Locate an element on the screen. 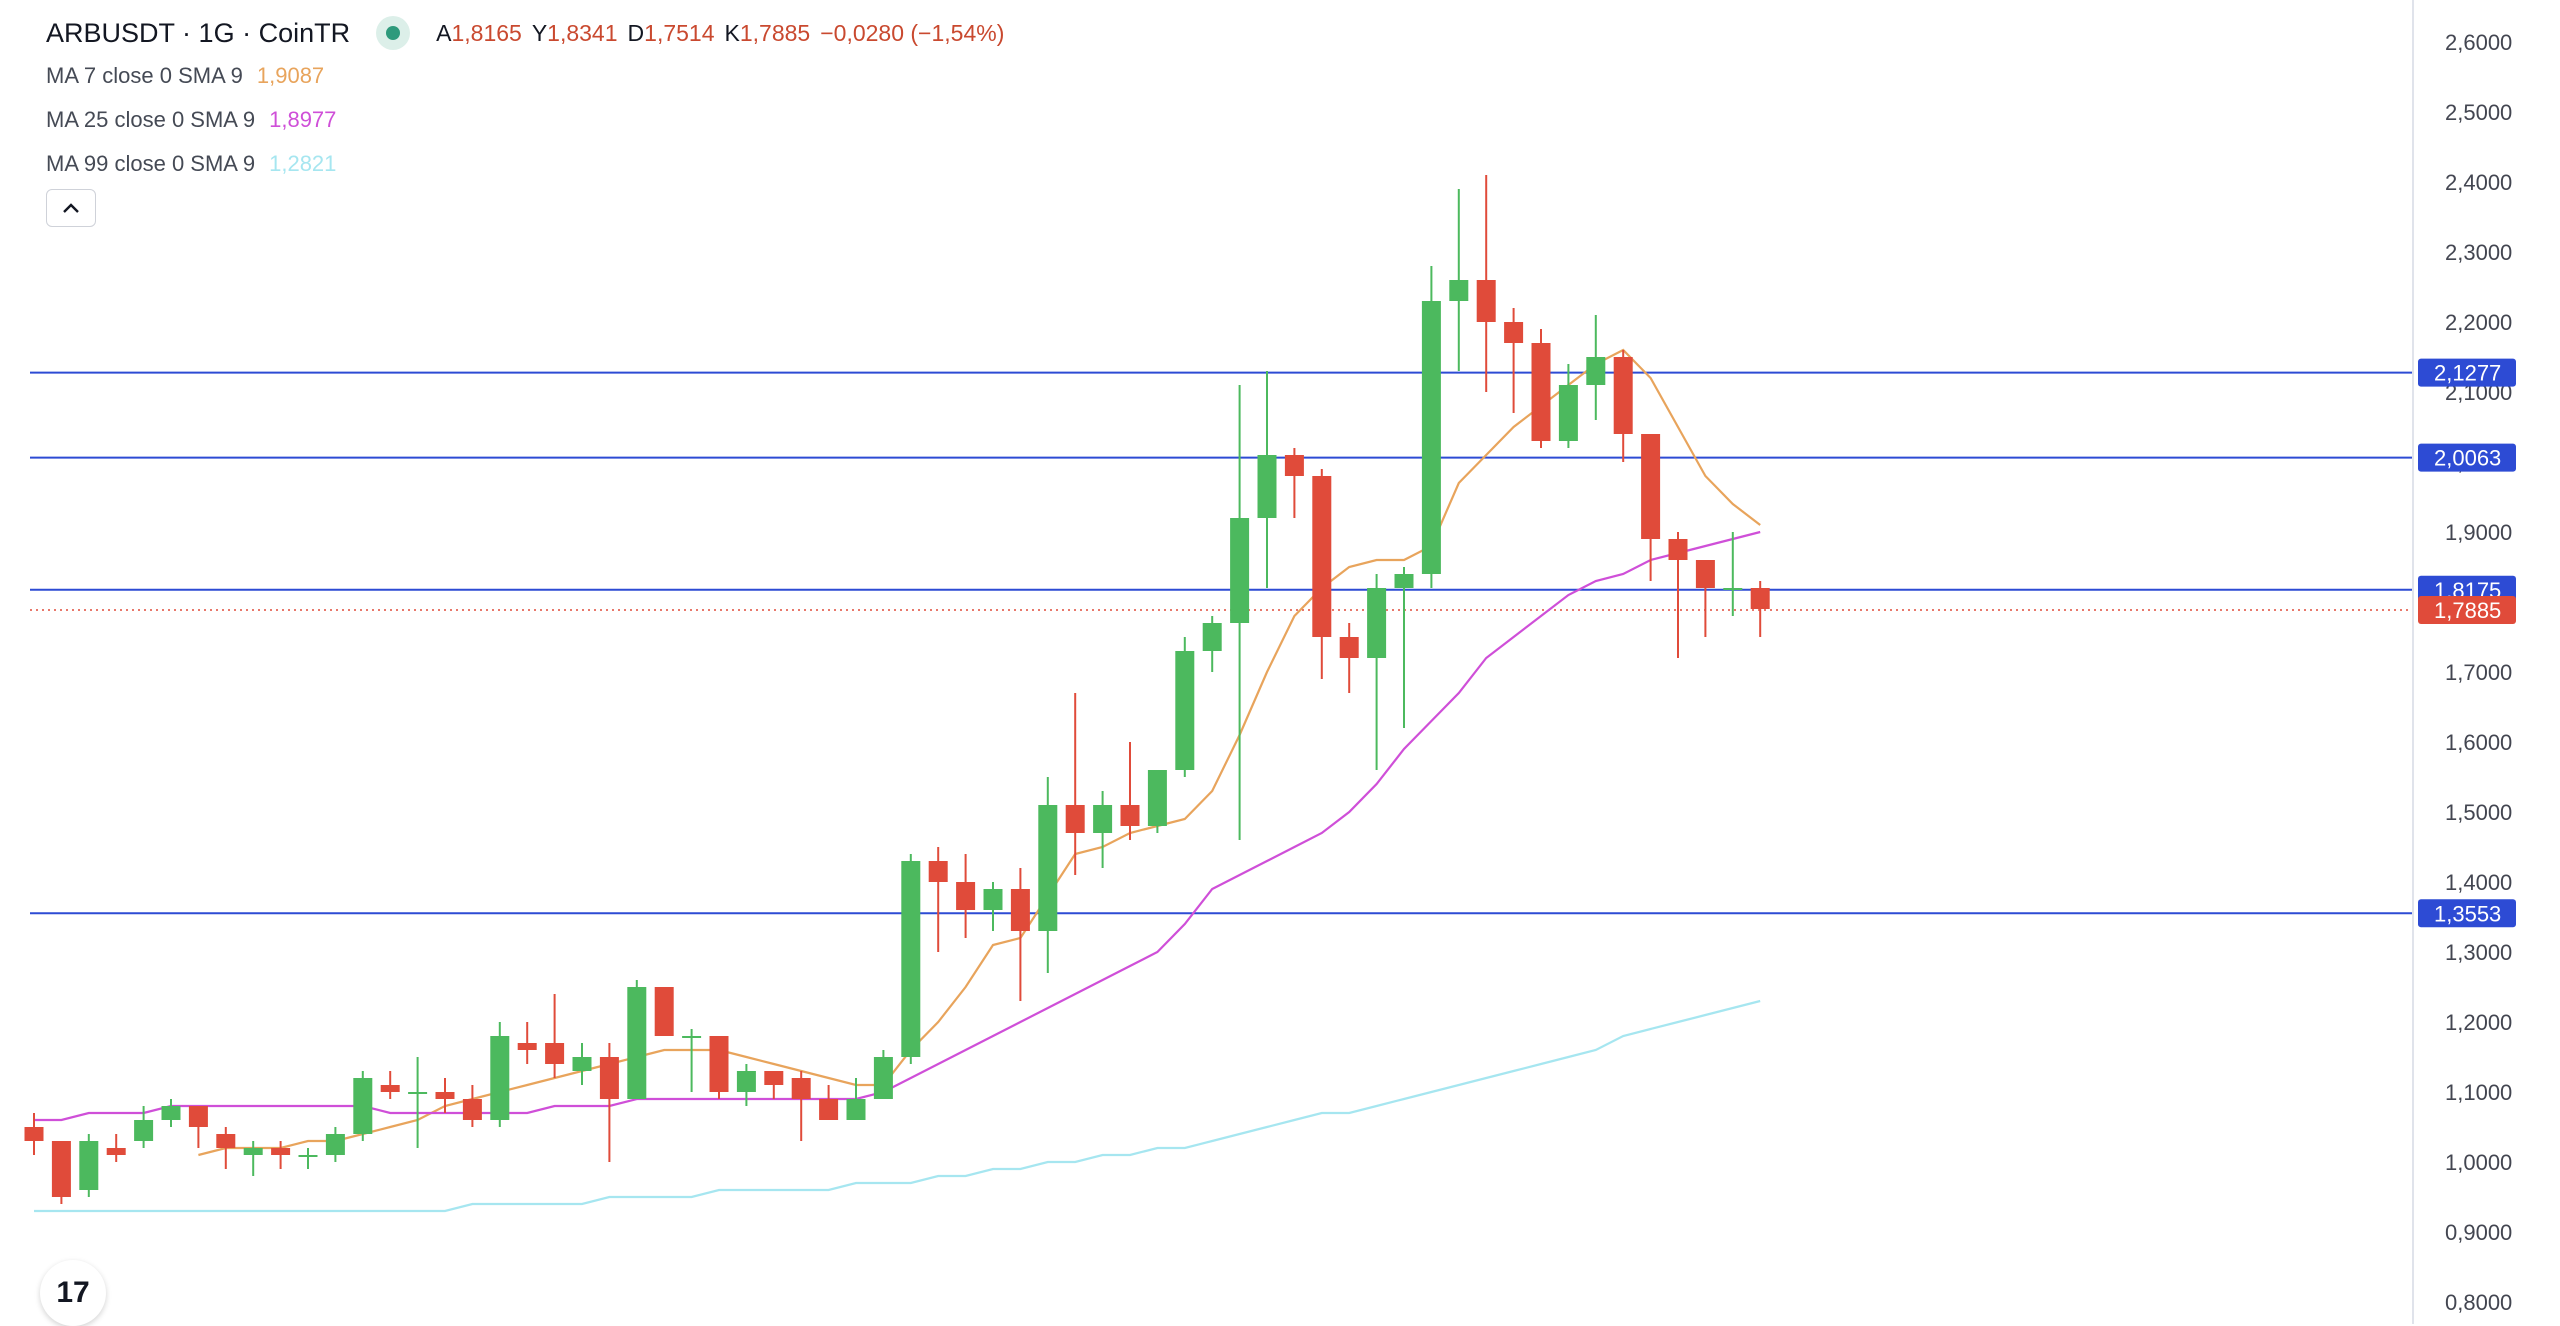 This screenshot has height=1326, width=2560. badge-label: 1,7885 is located at coordinates (2467, 610).